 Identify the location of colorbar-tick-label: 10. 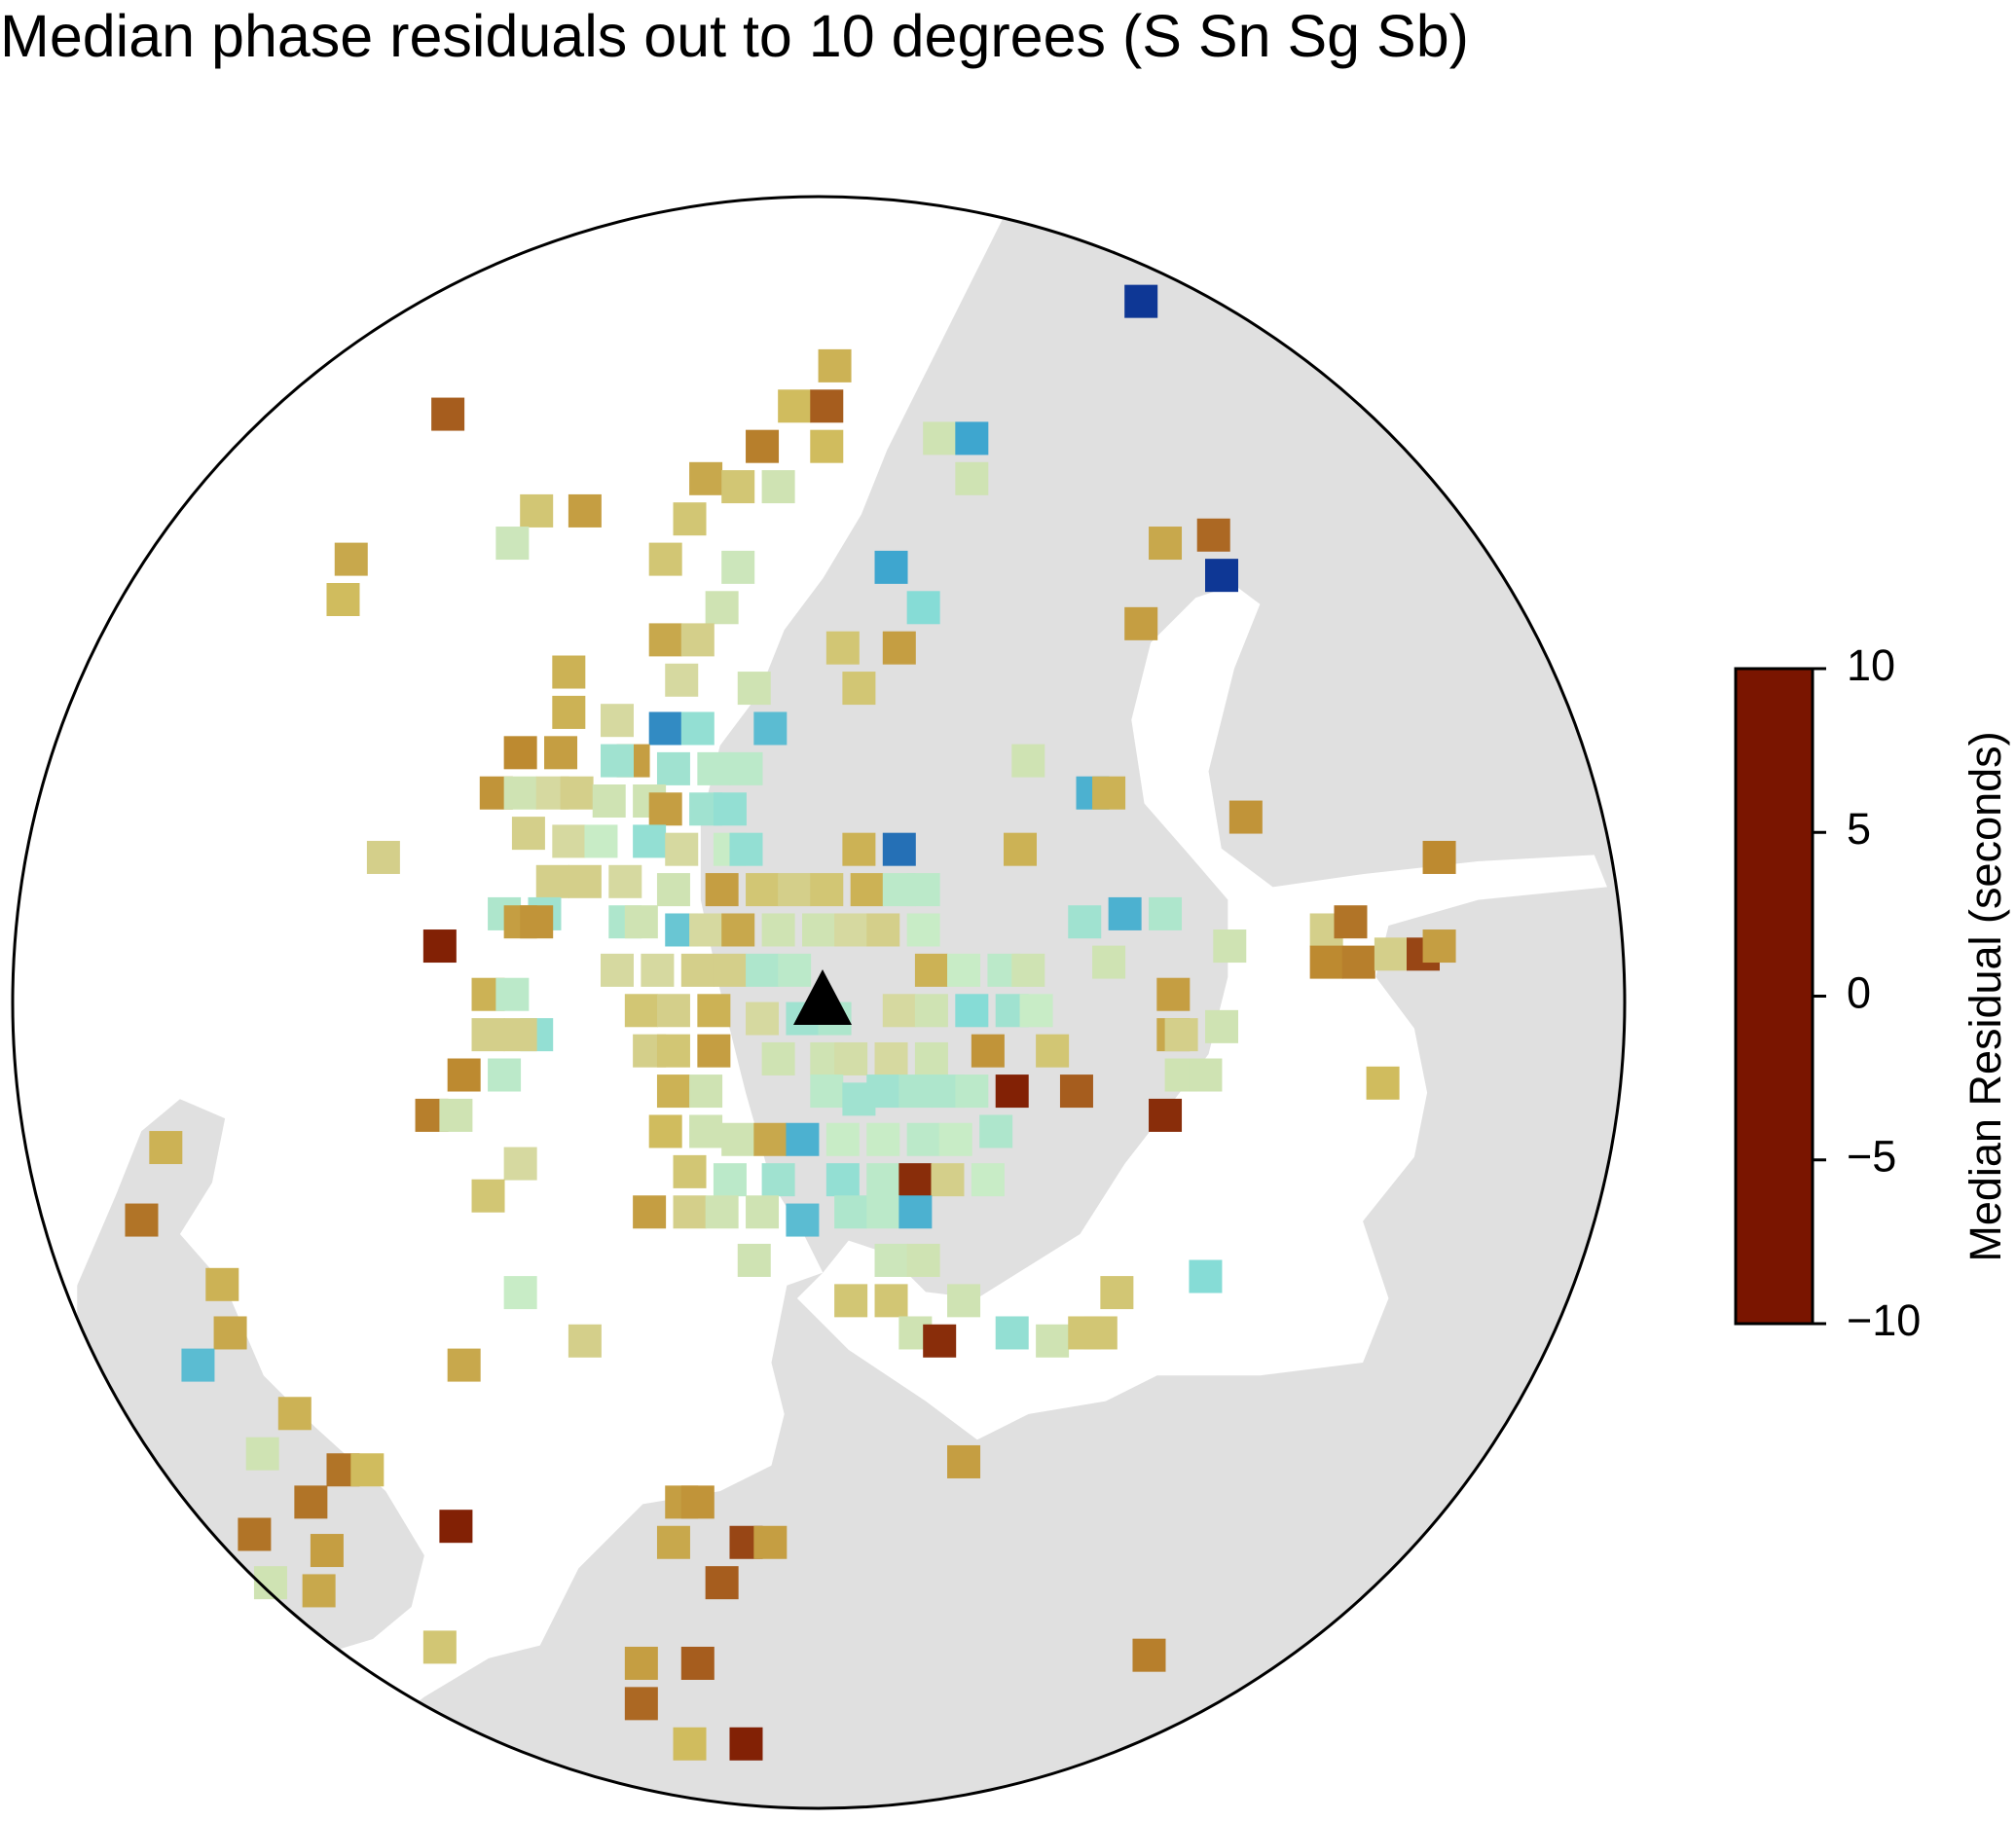
(1871, 665).